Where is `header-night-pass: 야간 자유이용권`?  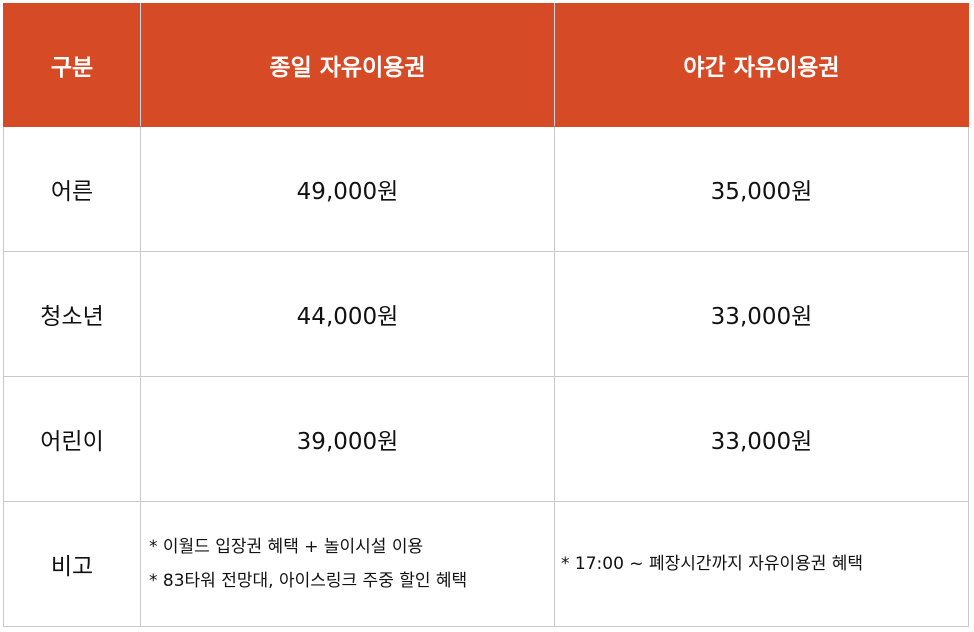 header-night-pass: 야간 자유이용권 is located at coordinates (761, 65).